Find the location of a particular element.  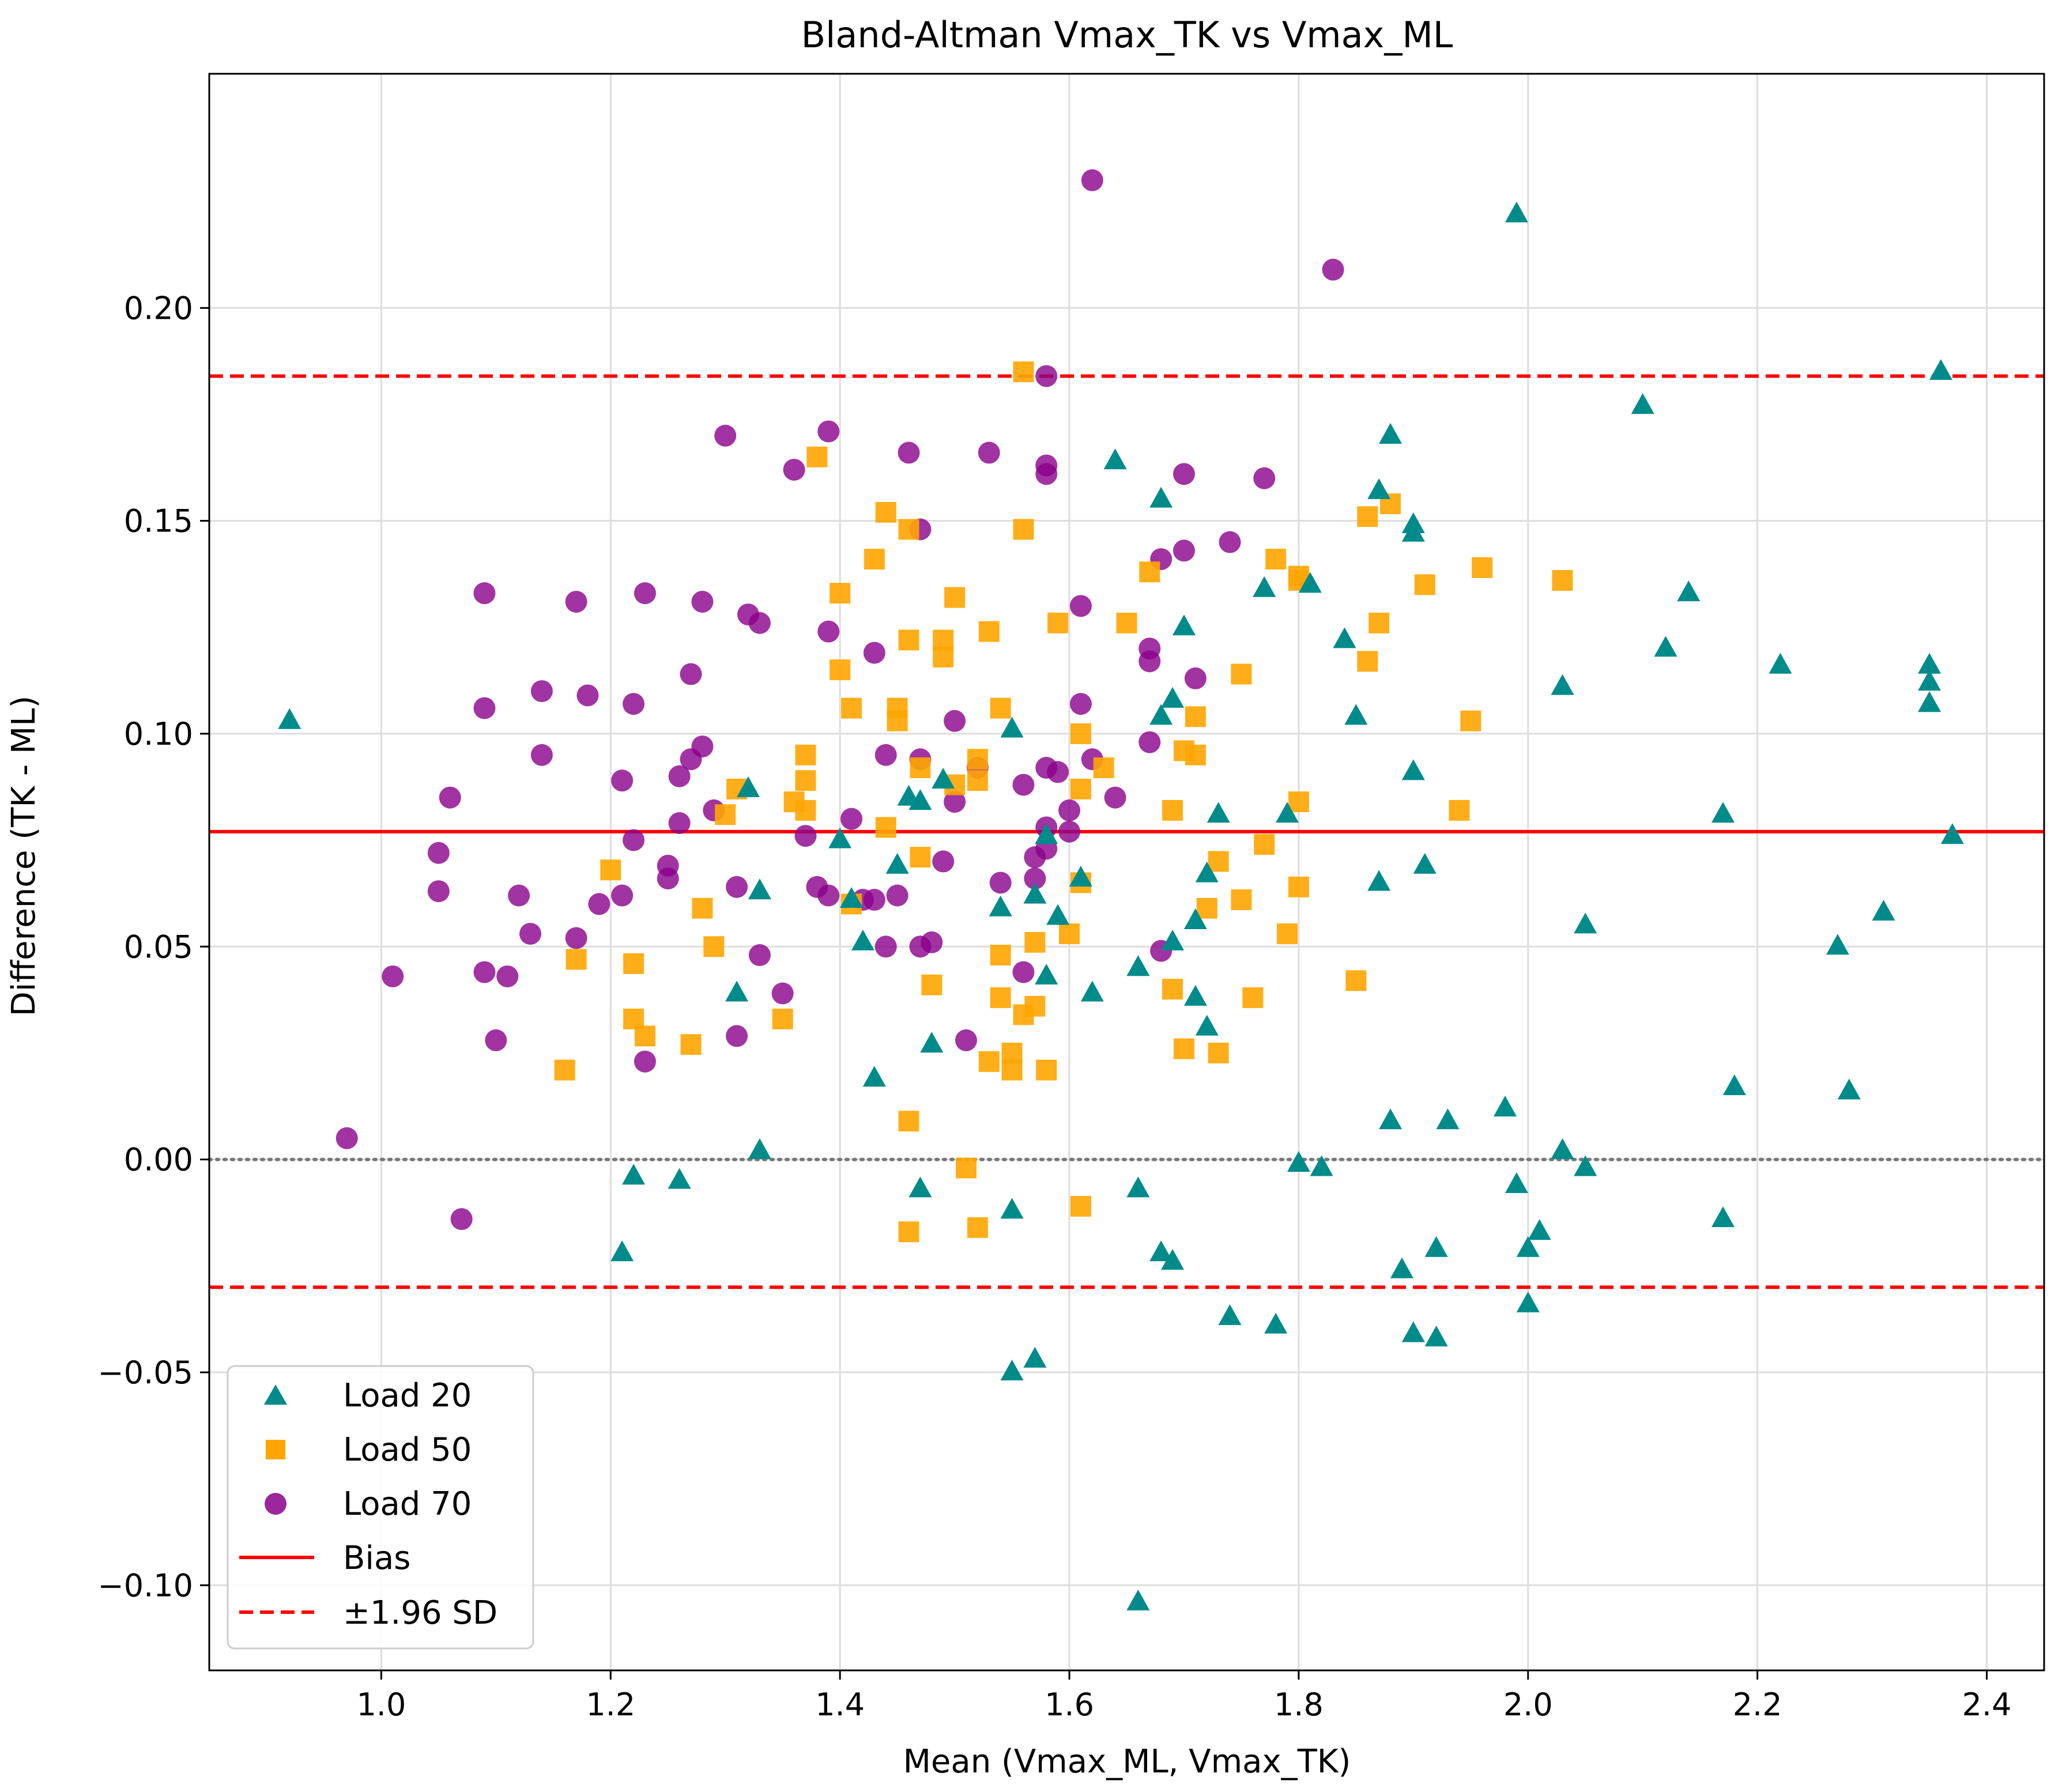

y-tick-label: 0.10 is located at coordinates (158, 734).